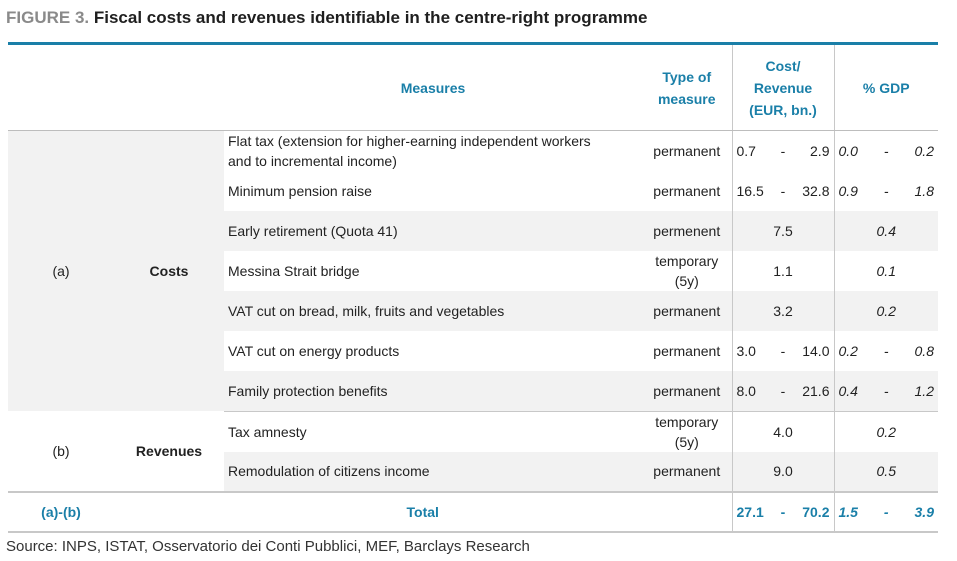 This screenshot has width=957, height=561. I want to click on cost-cell: 3.0 -14.0, so click(782, 351).